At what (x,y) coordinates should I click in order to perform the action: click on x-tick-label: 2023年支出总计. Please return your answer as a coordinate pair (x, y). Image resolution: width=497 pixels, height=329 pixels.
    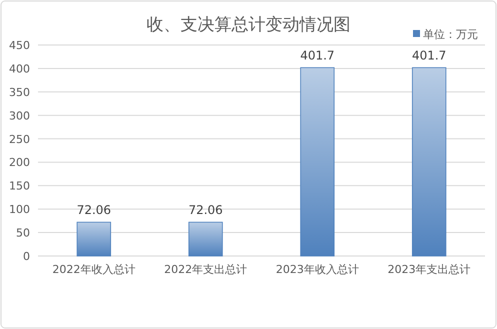
    Looking at the image, I should click on (429, 269).